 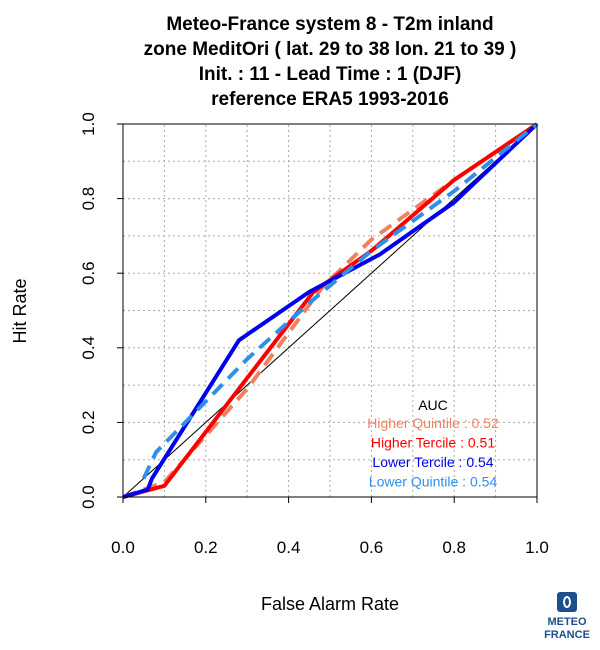 What do you see at coordinates (88, 423) in the screenshot?
I see `y-tick-label: 0.2` at bounding box center [88, 423].